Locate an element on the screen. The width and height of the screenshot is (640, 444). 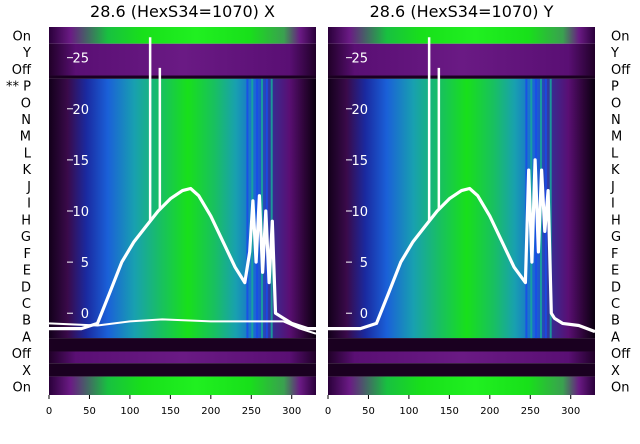
chart-title: 28.6 (HexS34=1070) X is located at coordinates (182, 11).